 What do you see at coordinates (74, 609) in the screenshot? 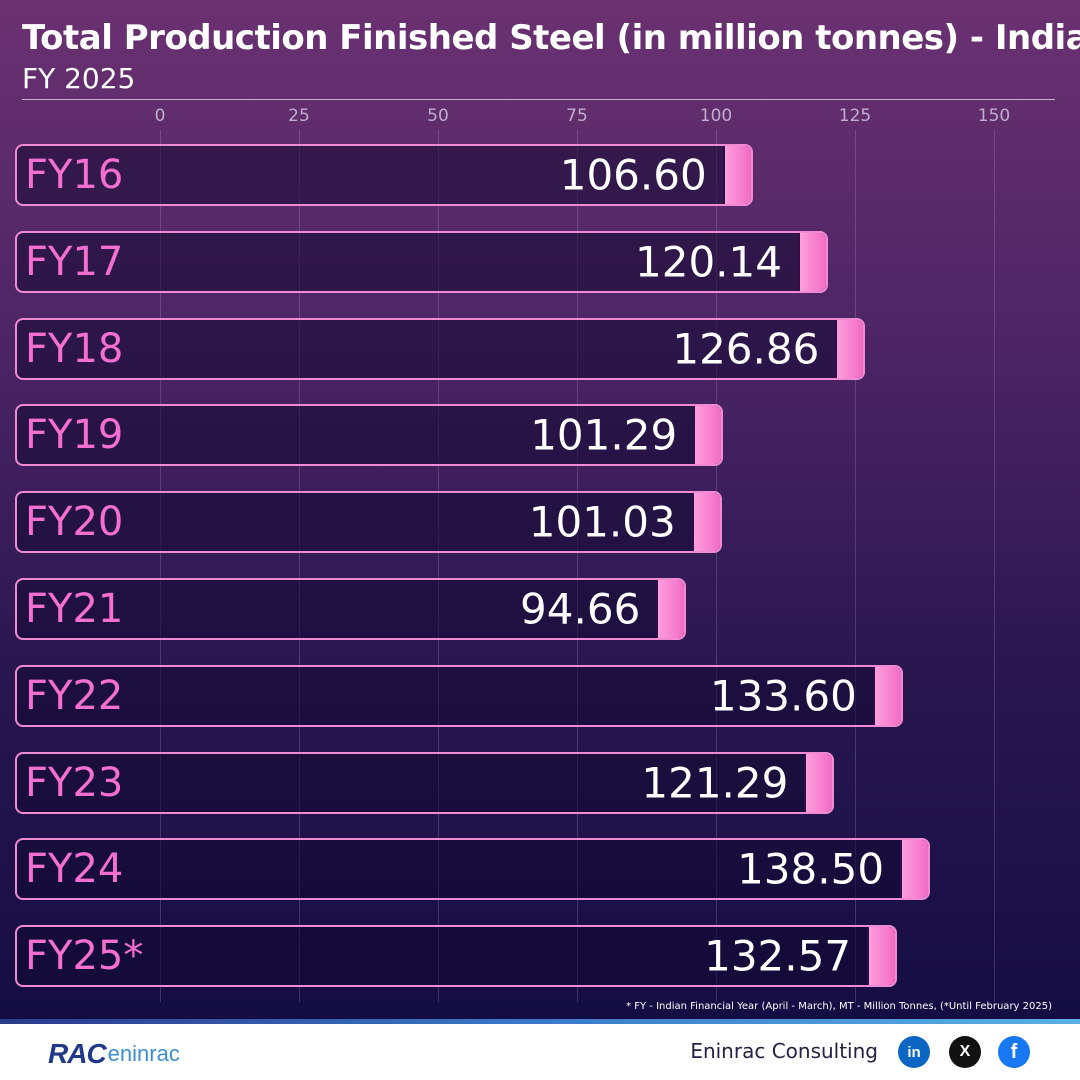
I see `category-label: FY21` at bounding box center [74, 609].